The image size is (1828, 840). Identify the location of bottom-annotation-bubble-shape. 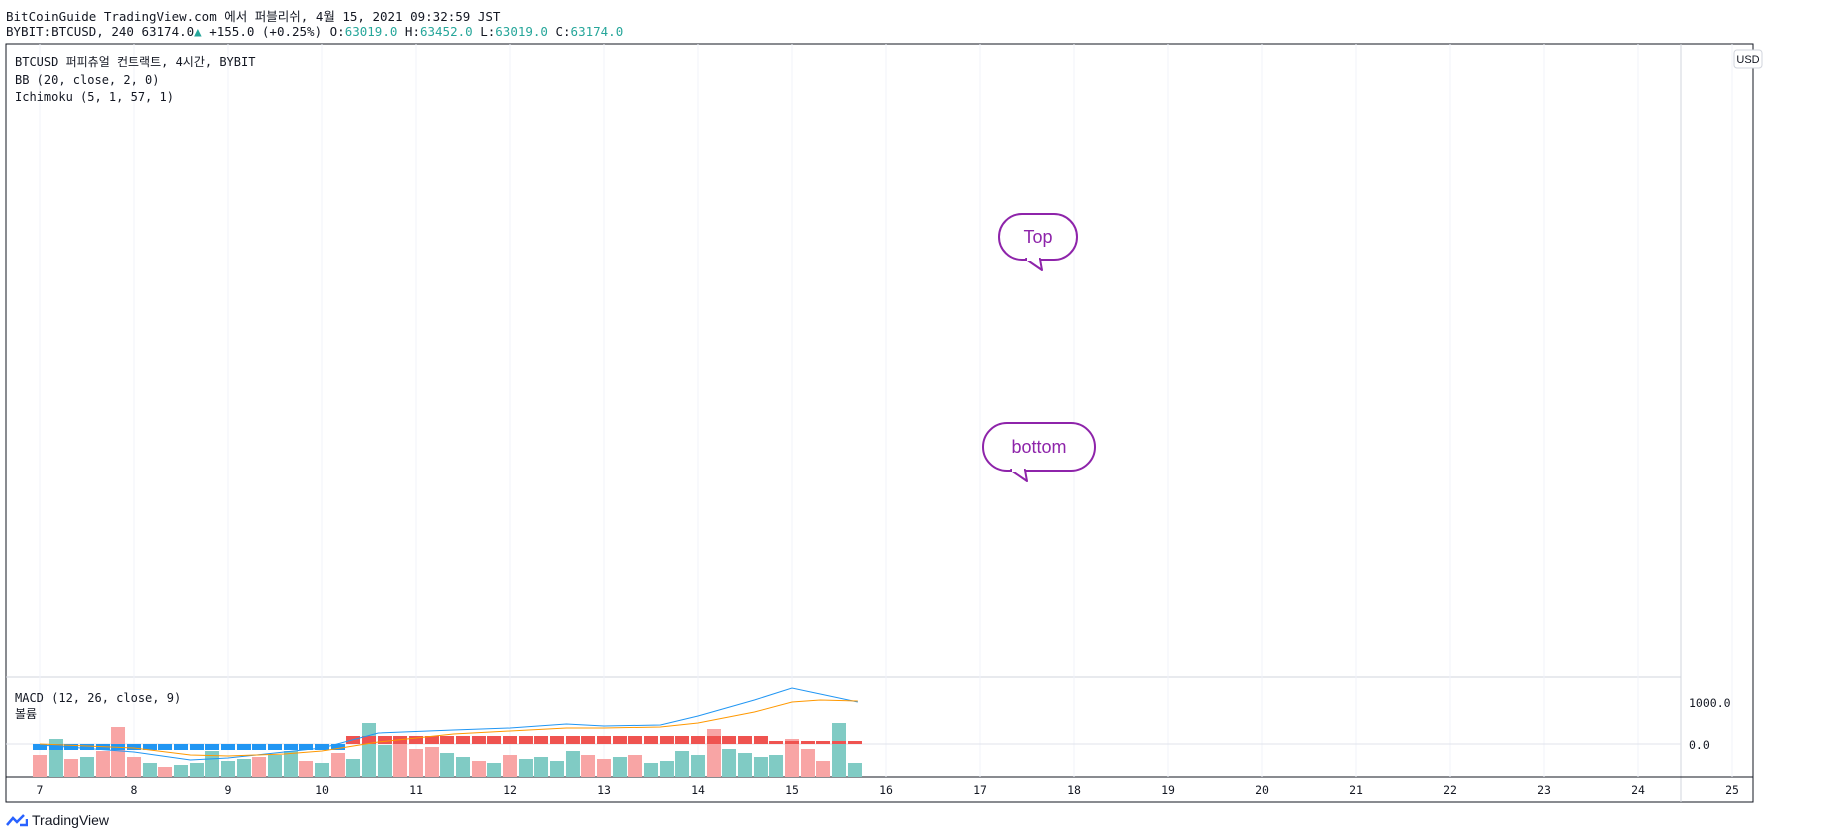
(1039, 447).